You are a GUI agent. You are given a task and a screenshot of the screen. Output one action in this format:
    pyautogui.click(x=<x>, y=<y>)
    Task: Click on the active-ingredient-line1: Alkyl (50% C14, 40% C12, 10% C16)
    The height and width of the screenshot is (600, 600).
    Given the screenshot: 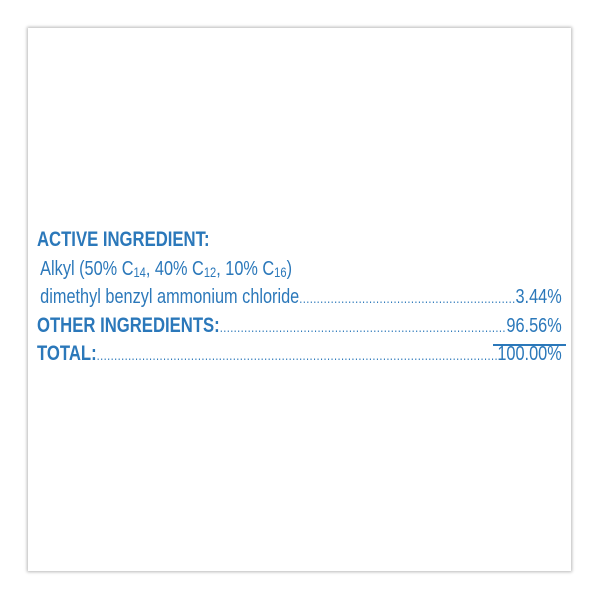 What is the action you would take?
    pyautogui.click(x=299, y=271)
    